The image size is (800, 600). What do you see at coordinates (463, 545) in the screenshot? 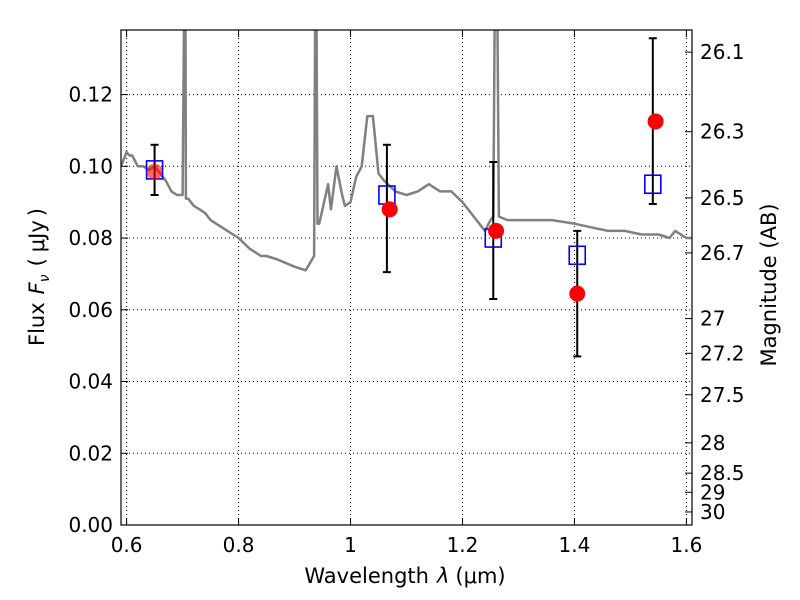
I see `x-tick-label: 1.2` at bounding box center [463, 545].